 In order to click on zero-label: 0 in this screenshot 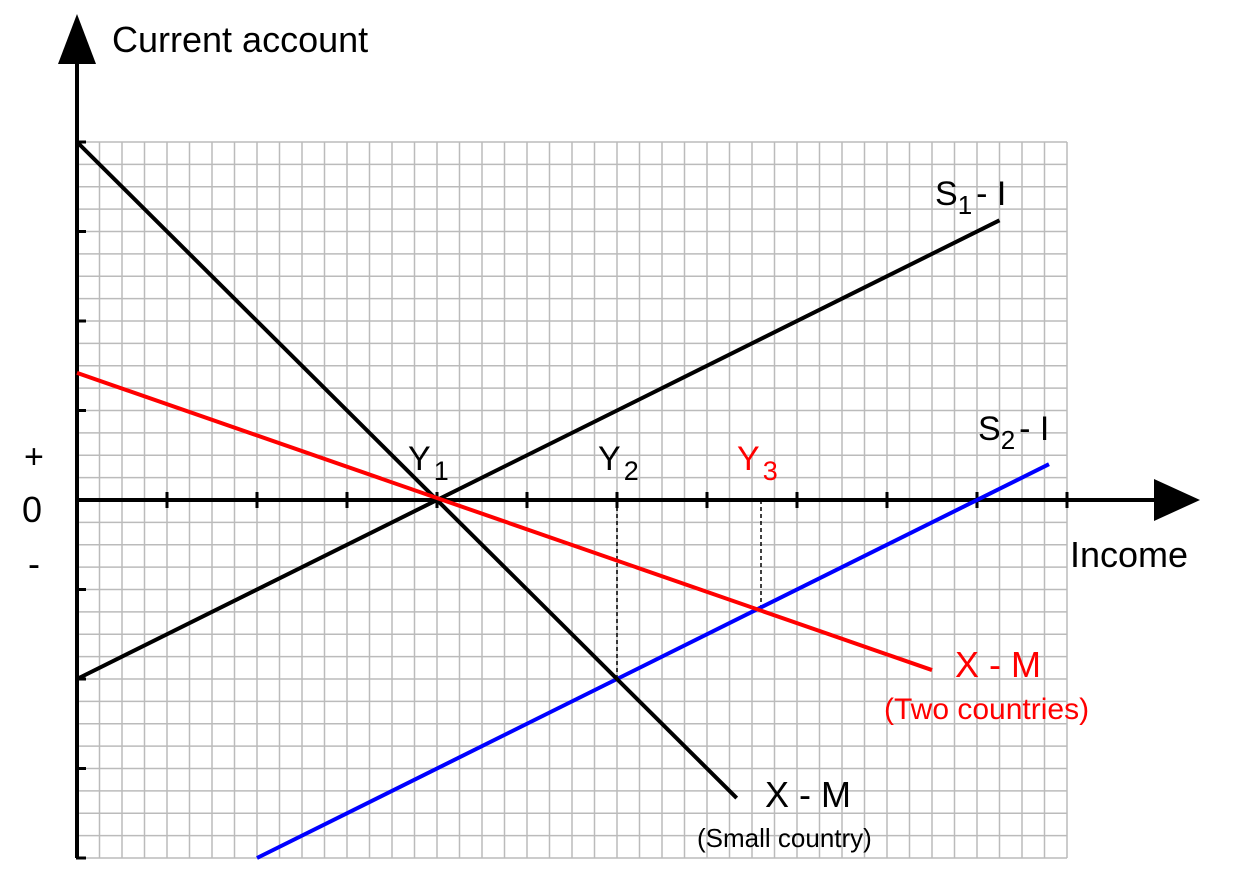, I will do `click(32, 509)`.